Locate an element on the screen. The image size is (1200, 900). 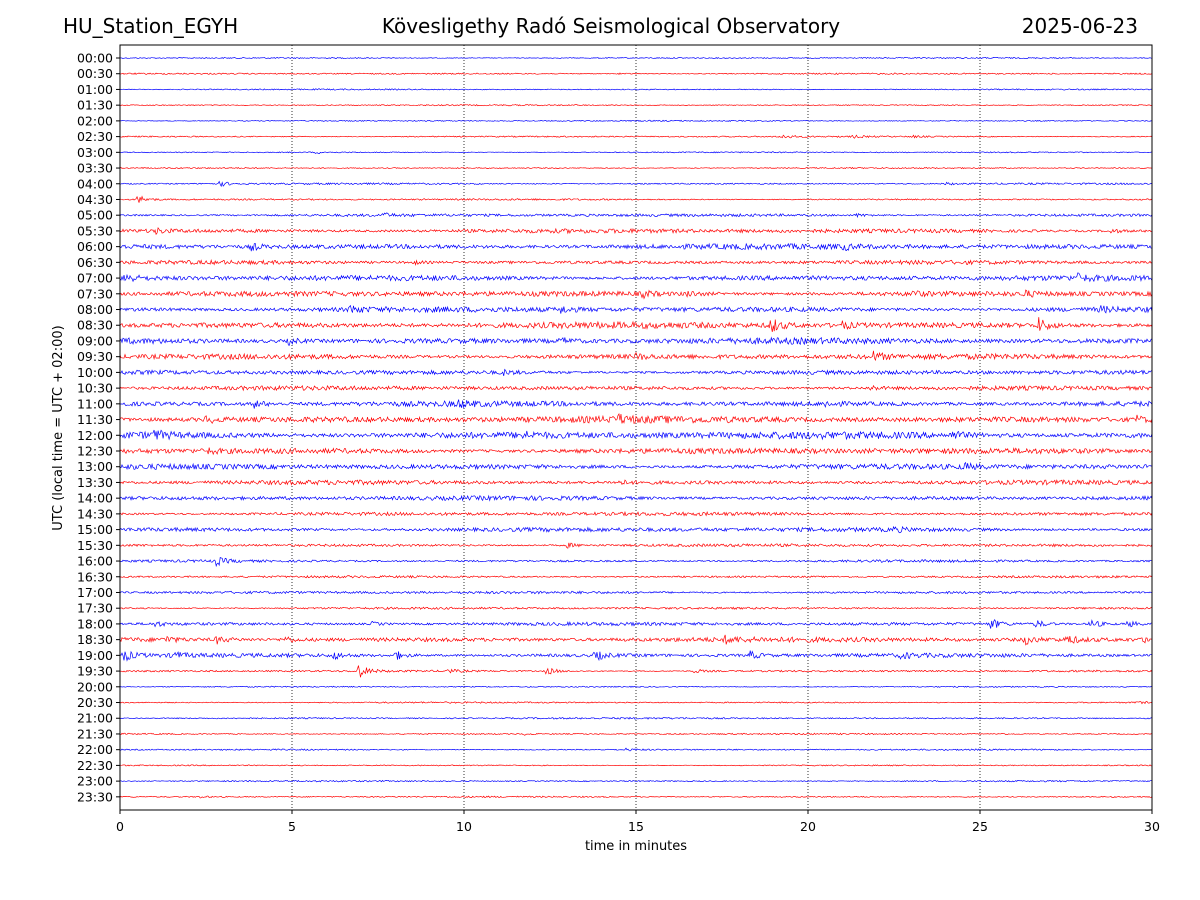
y-tick-label: 13:30 is located at coordinates (95, 482).